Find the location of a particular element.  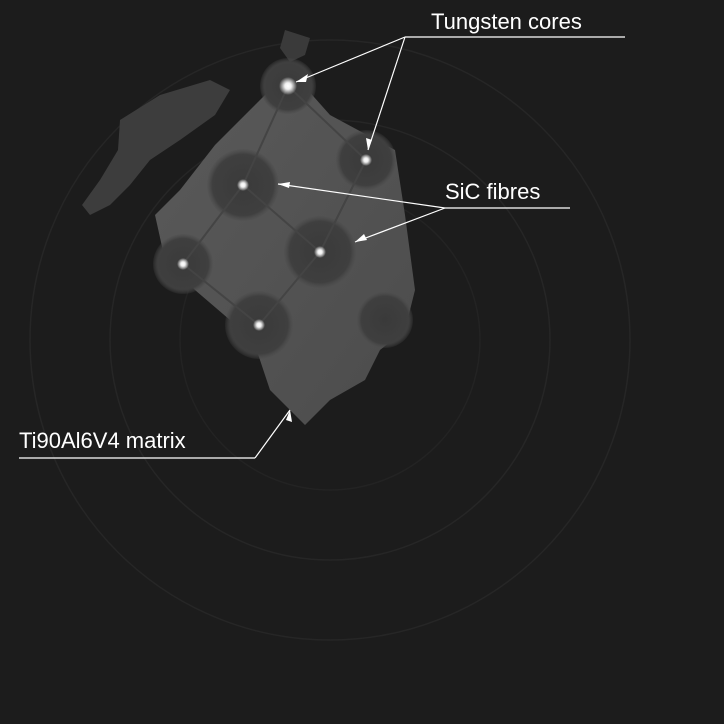

tungsten-core-markers is located at coordinates (274, 204).